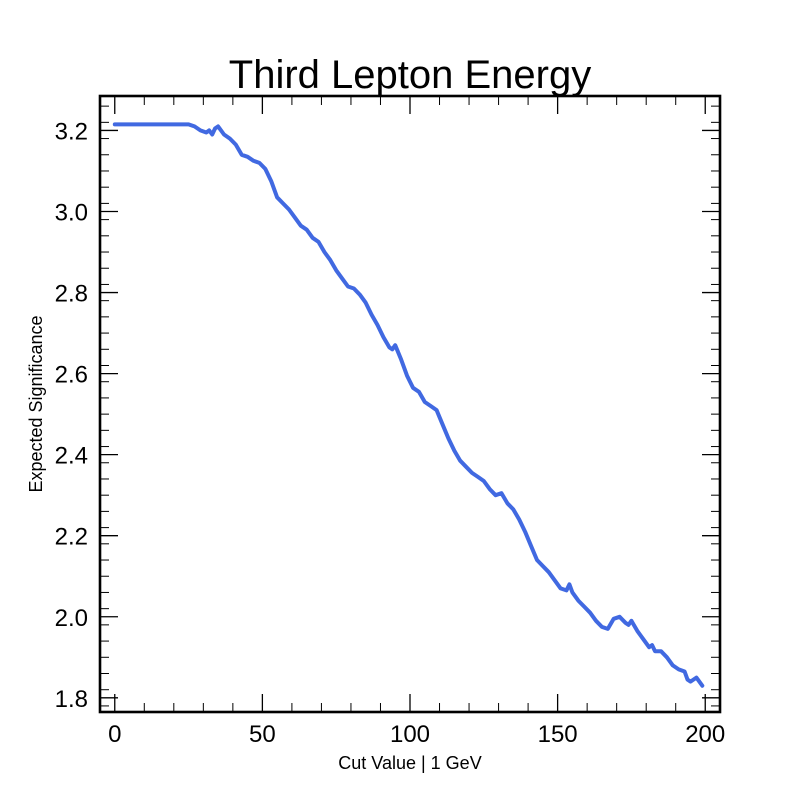  What do you see at coordinates (71, 375) in the screenshot?
I see `y-tick-label: 2.6` at bounding box center [71, 375].